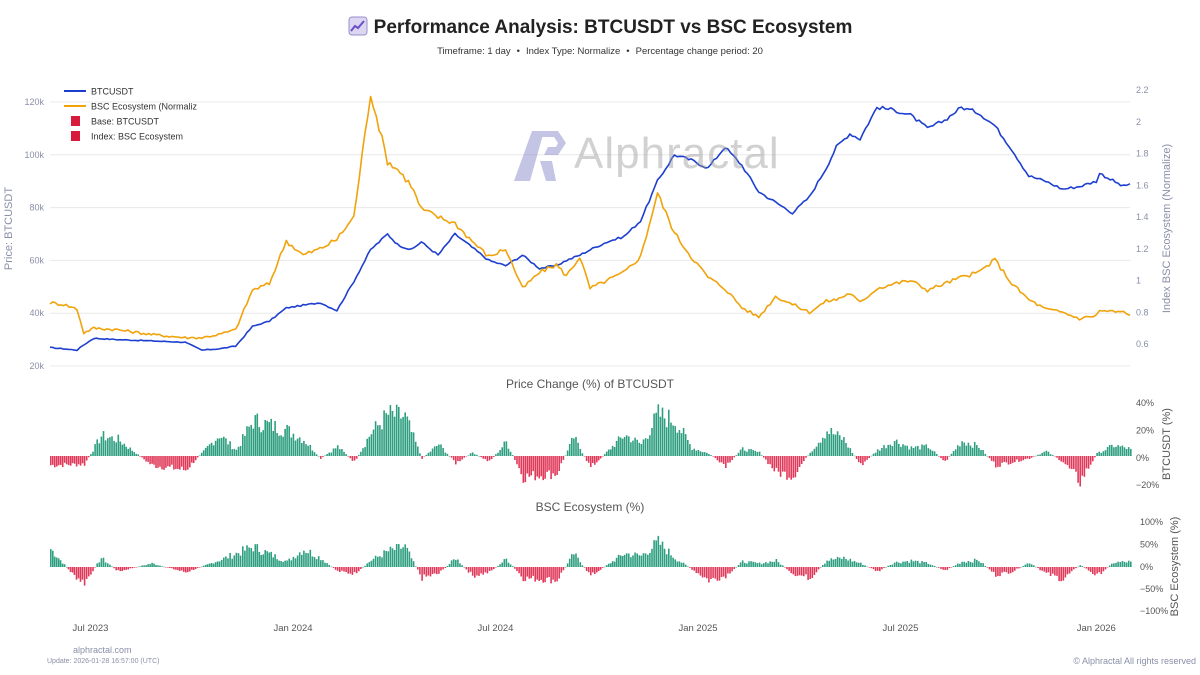 The image size is (1200, 675). What do you see at coordinates (75, 136) in the screenshot?
I see `legend-swatch-square` at bounding box center [75, 136].